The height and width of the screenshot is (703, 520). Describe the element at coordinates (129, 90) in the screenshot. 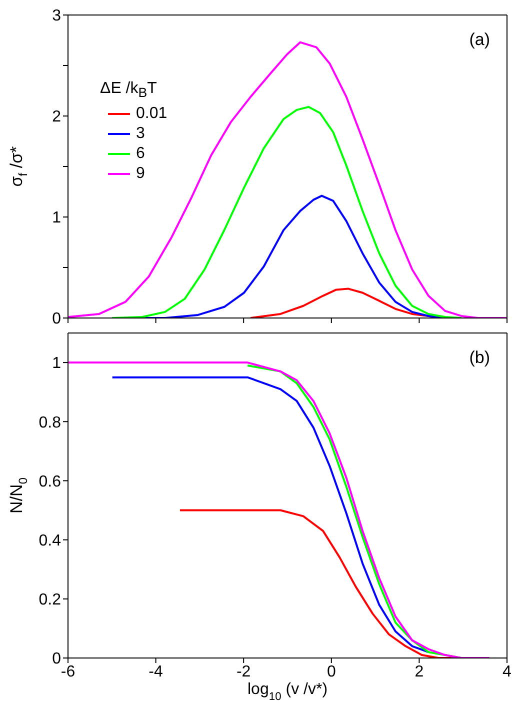

I see `legend-title: ΔE /k$_{B}$T` at that location.